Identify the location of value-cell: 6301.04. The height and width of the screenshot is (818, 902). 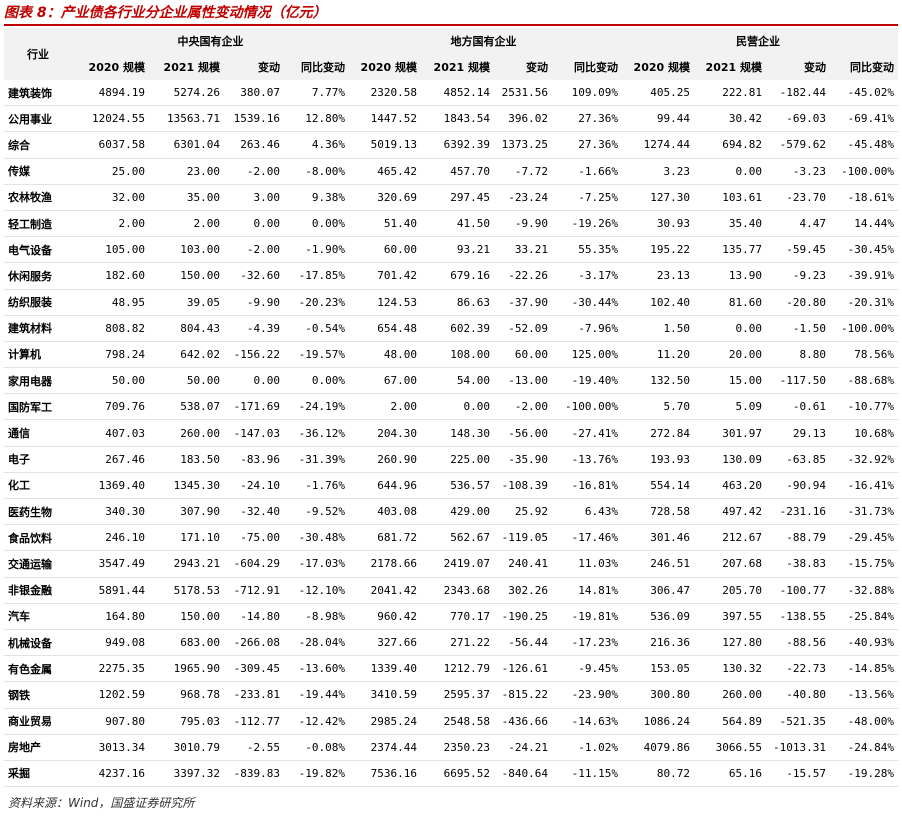
(186, 145).